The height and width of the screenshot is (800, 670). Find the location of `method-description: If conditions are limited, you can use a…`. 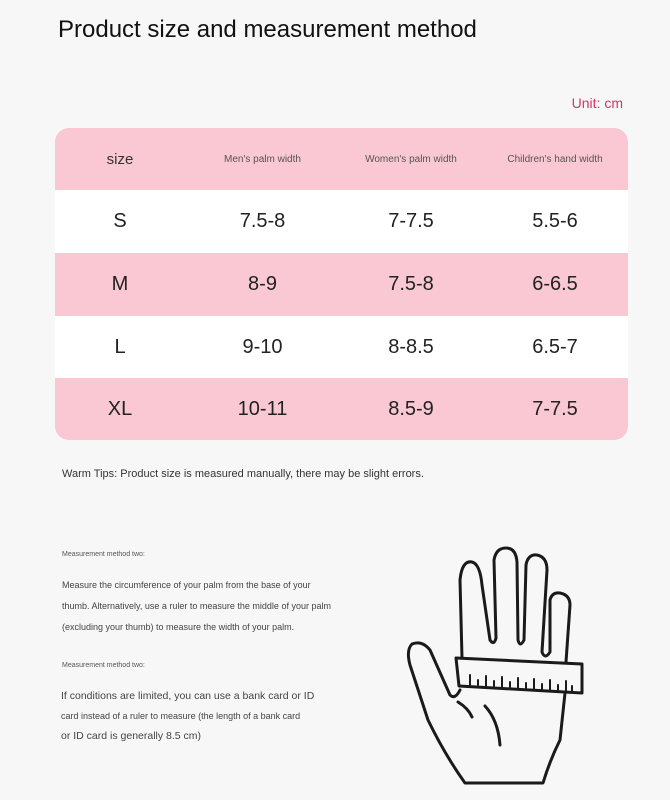

method-description: If conditions are limited, you can use a… is located at coordinates (206, 716).